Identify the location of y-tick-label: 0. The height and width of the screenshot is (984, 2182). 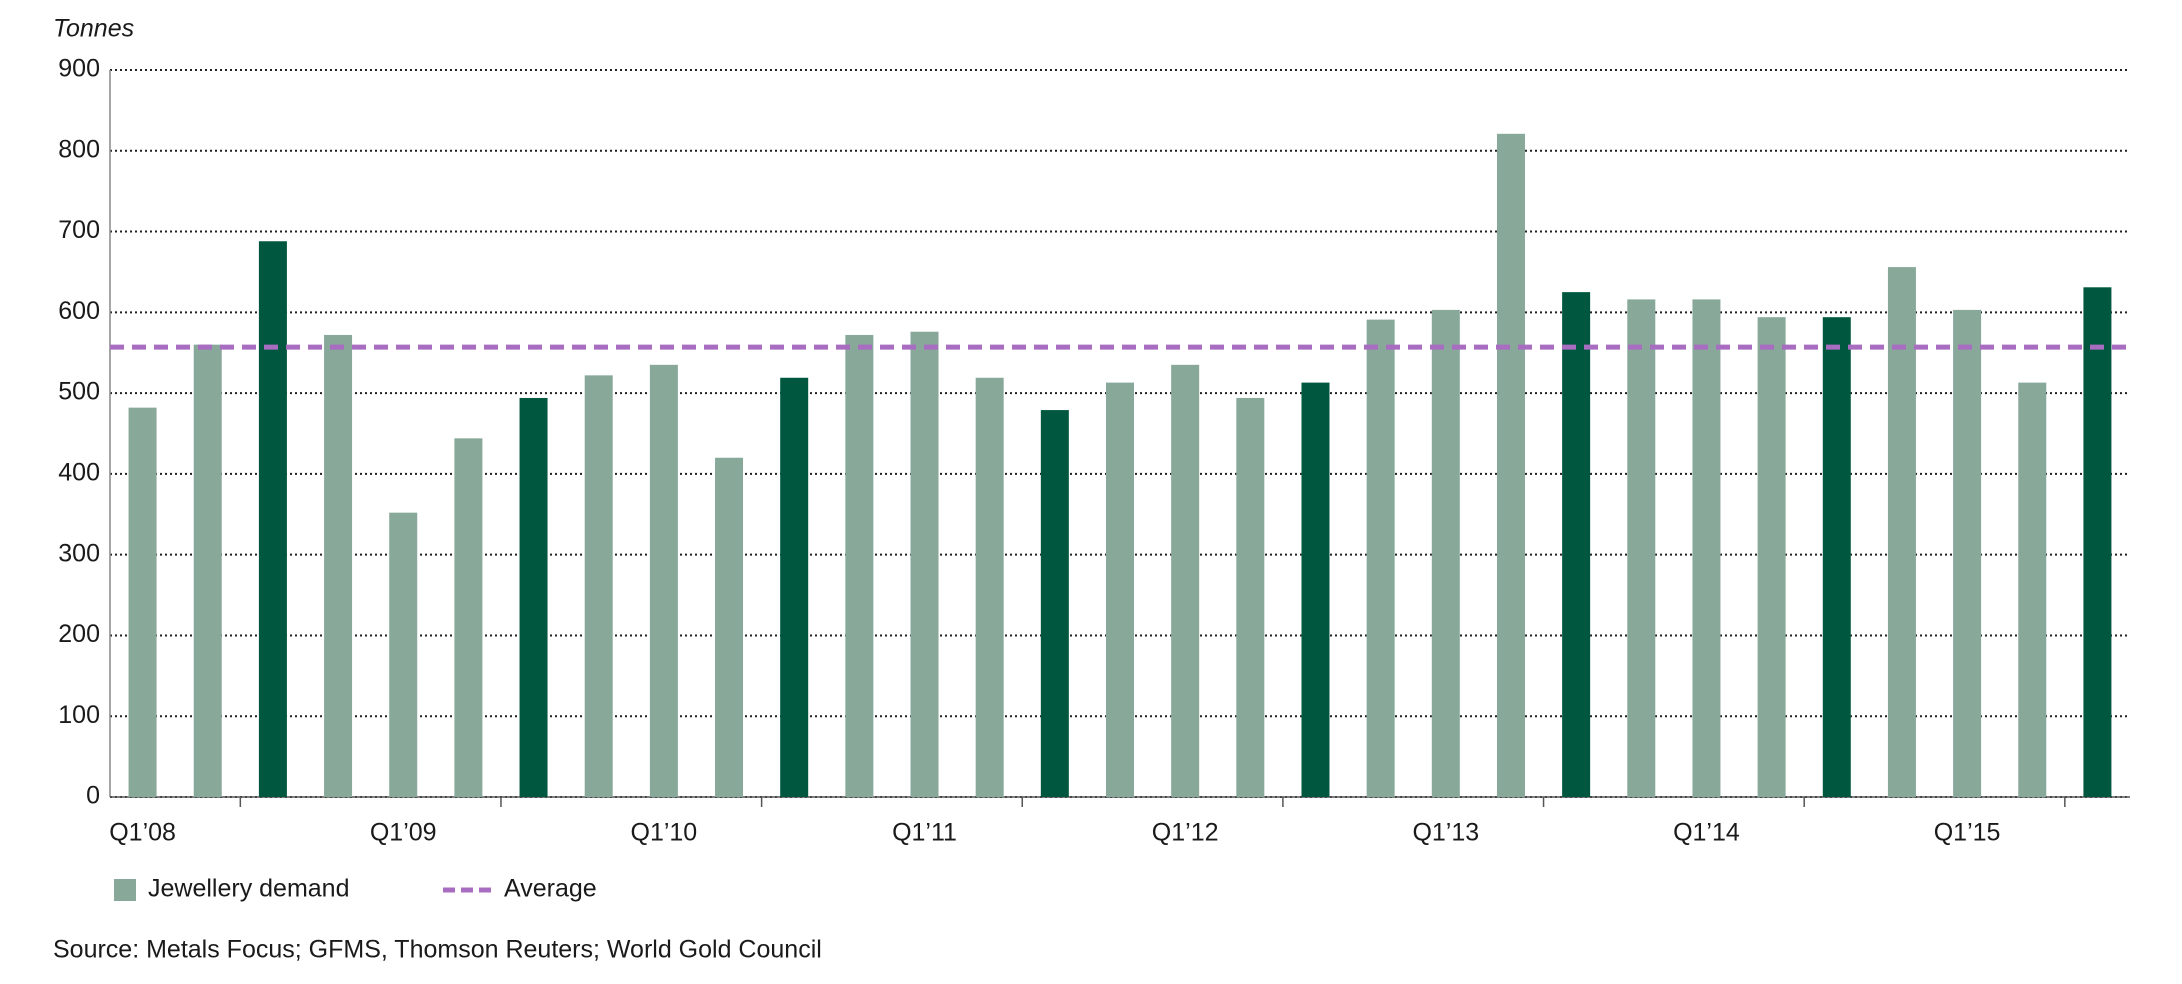
(93, 796).